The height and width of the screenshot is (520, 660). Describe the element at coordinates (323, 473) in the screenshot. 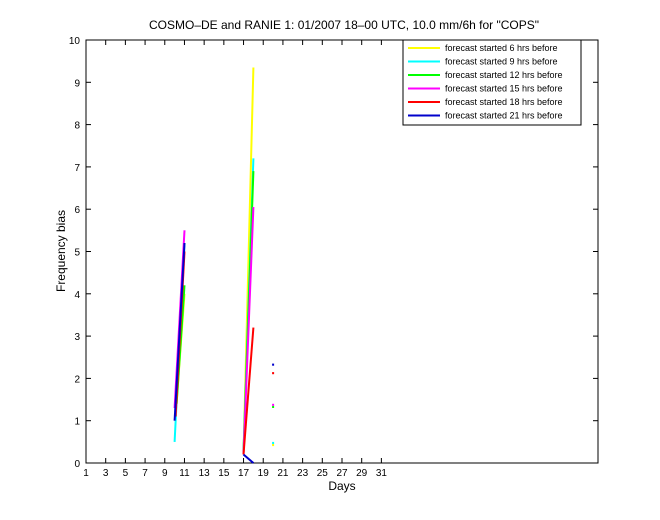

I see `x-tick-label: 25` at that location.